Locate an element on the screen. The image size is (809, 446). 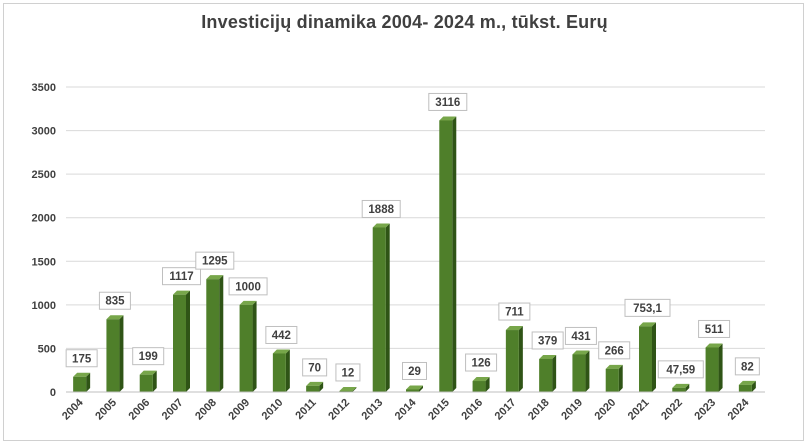
data-label: 12 is located at coordinates (348, 373).